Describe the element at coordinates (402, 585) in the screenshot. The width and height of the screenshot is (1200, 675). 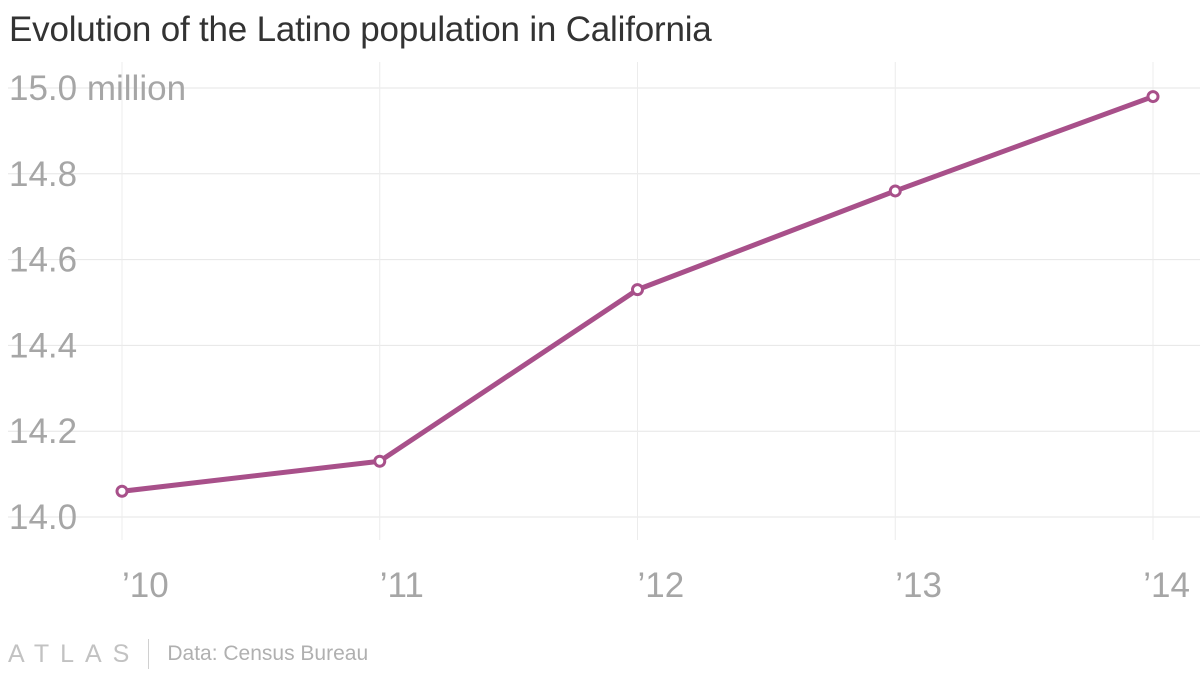
I see `x-tick-label: ’11` at that location.